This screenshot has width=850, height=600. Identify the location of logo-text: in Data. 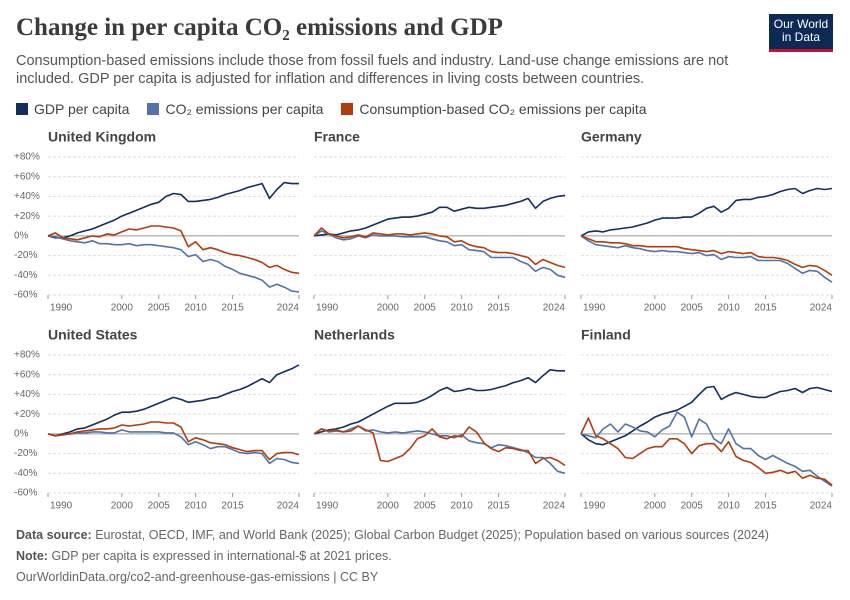
(801, 37).